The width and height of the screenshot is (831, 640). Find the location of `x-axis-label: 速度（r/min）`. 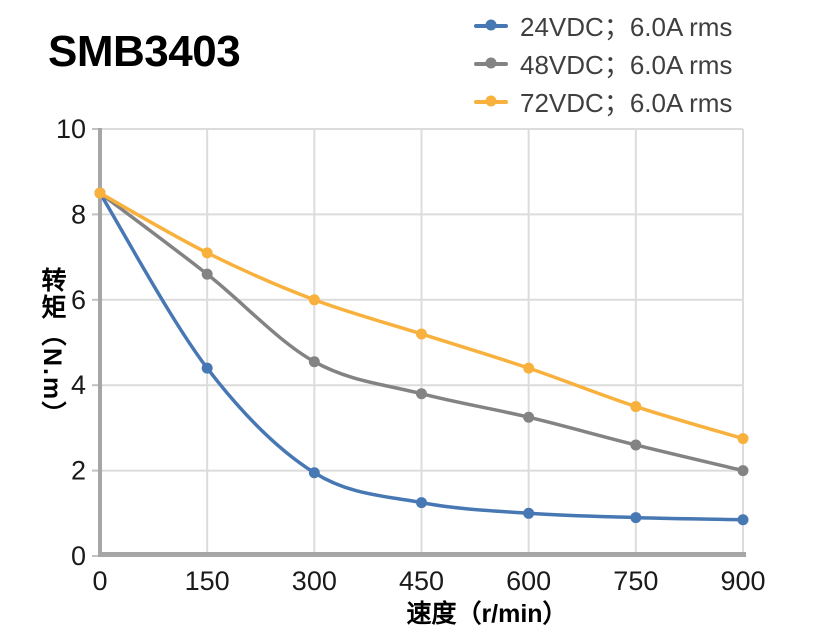

x-axis-label: 速度（r/min） is located at coordinates (487, 614).